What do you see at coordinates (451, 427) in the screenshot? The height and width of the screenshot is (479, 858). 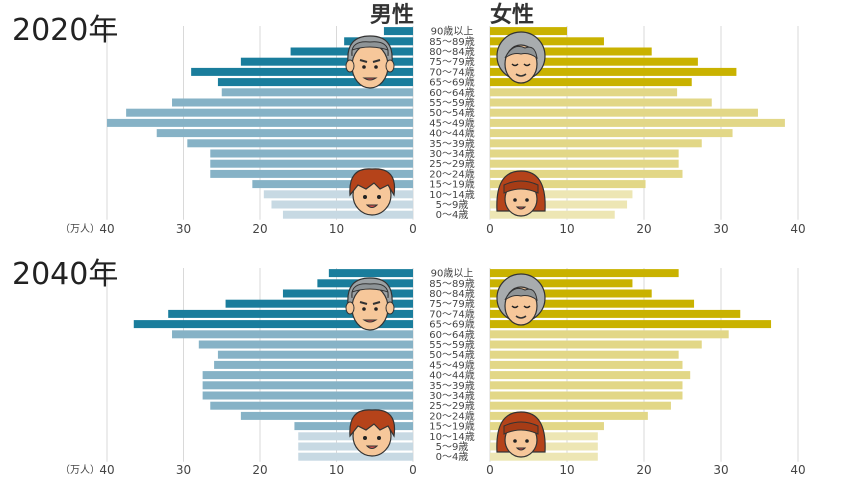 I see `age-label: 15～19歳` at bounding box center [451, 427].